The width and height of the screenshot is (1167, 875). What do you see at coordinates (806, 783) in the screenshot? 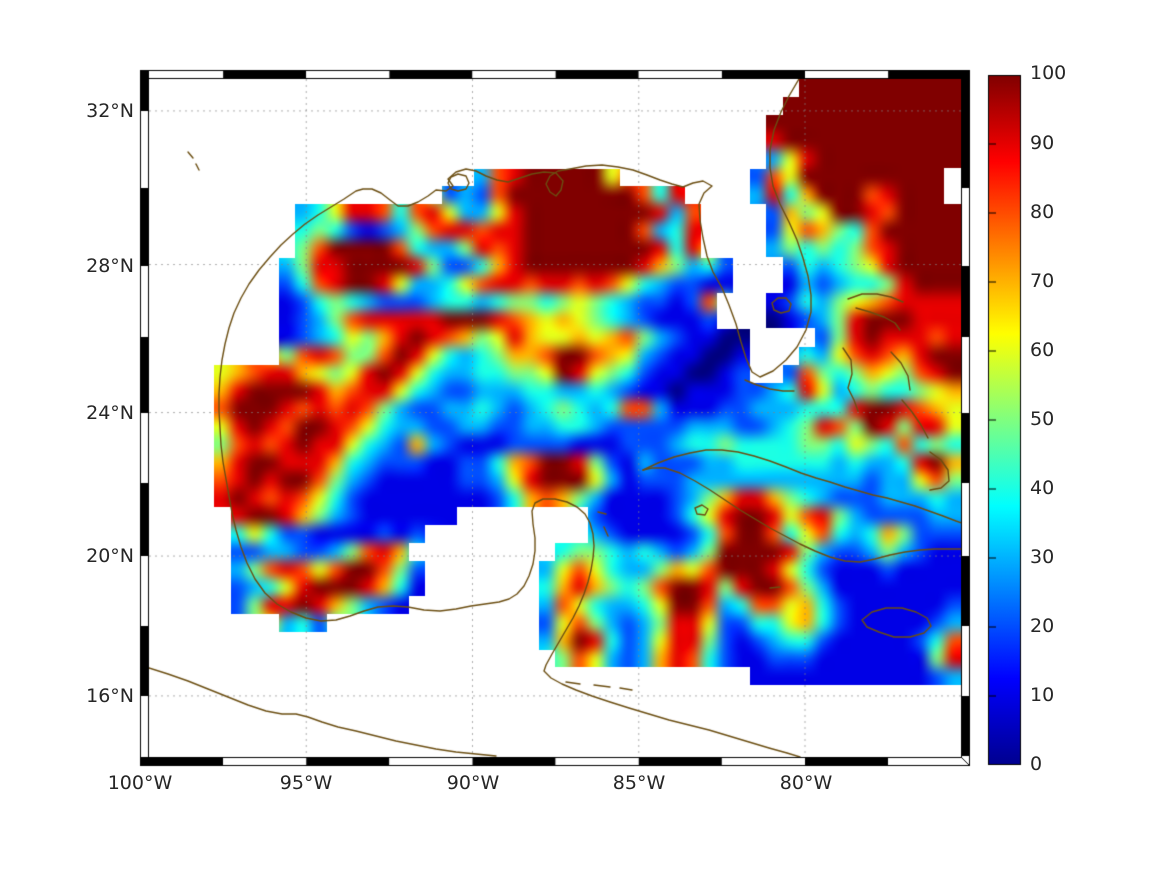
I see `lon-tick-label: 80°W` at bounding box center [806, 783].